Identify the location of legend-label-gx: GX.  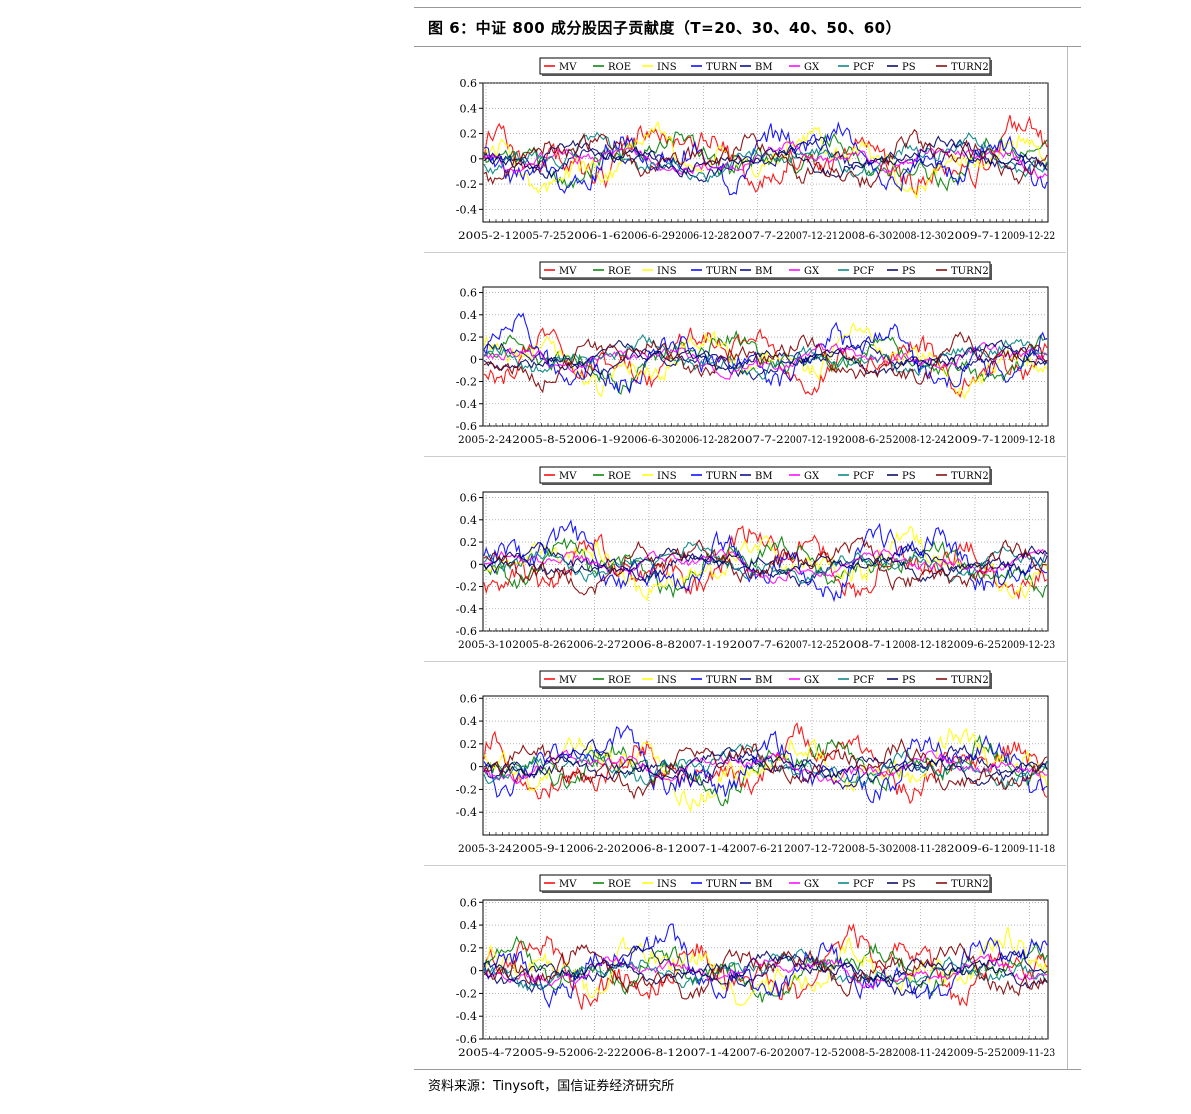
(812, 476).